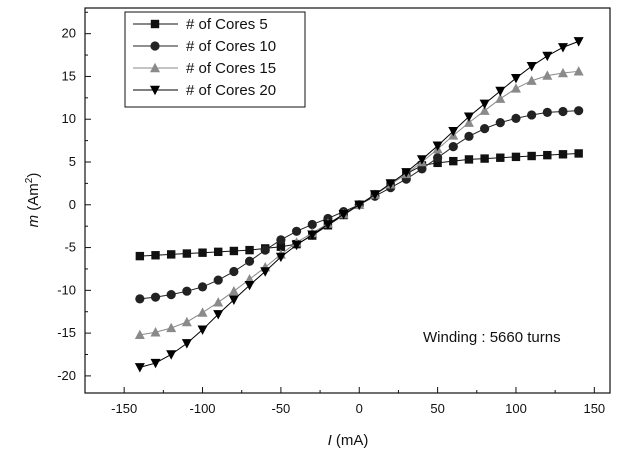 This screenshot has width=619, height=461. I want to click on y-axis-label-var: m, so click(33, 221).